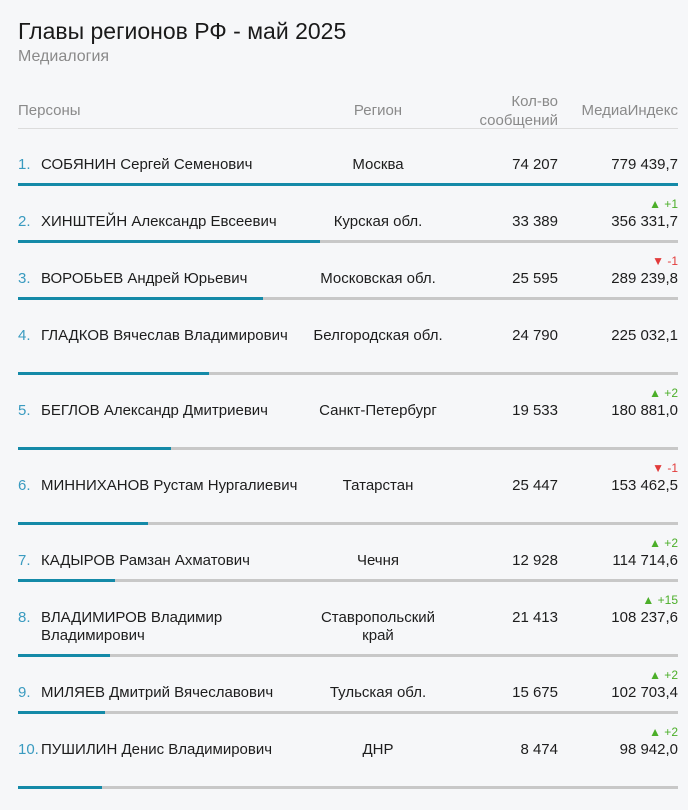 The image size is (688, 810). What do you see at coordinates (132, 626) in the screenshot?
I see `person-name: ВЛАДИМИРОВ Владимир Владимирович` at bounding box center [132, 626].